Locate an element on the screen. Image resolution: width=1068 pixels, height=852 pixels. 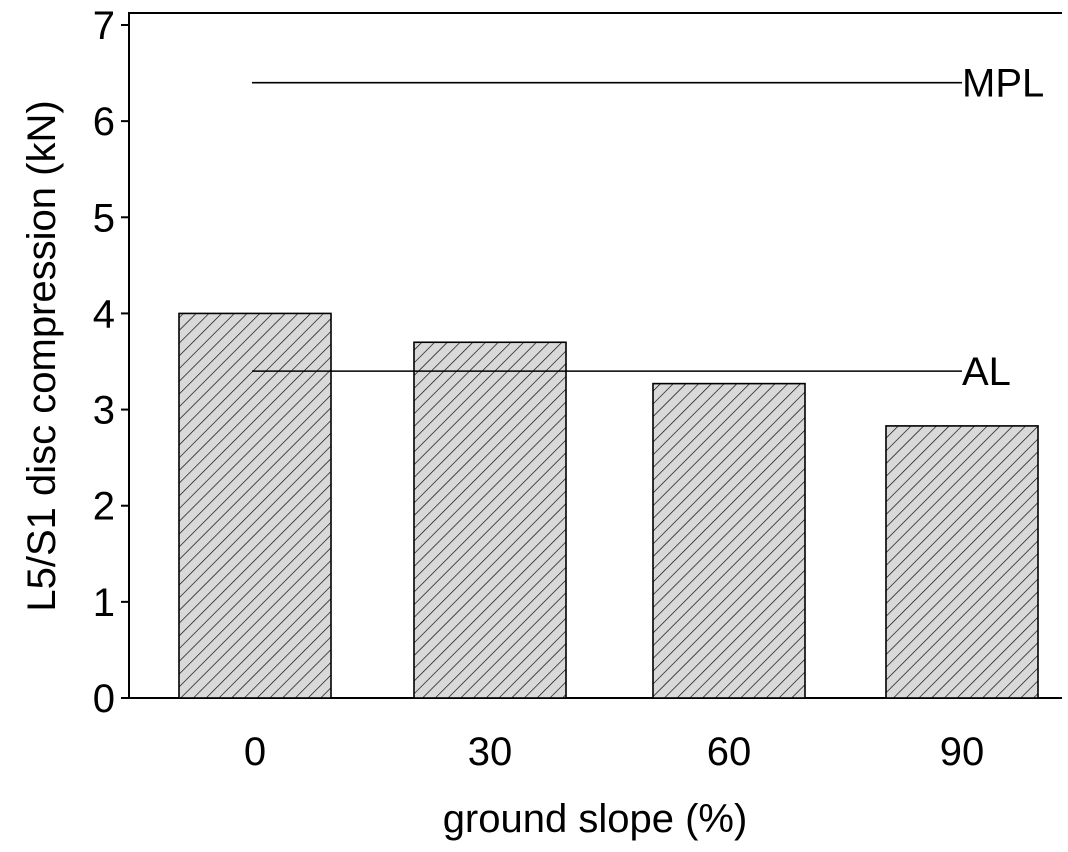
y-axis-title: L5/S1 disc compression (kN) is located at coordinates (42, 355).